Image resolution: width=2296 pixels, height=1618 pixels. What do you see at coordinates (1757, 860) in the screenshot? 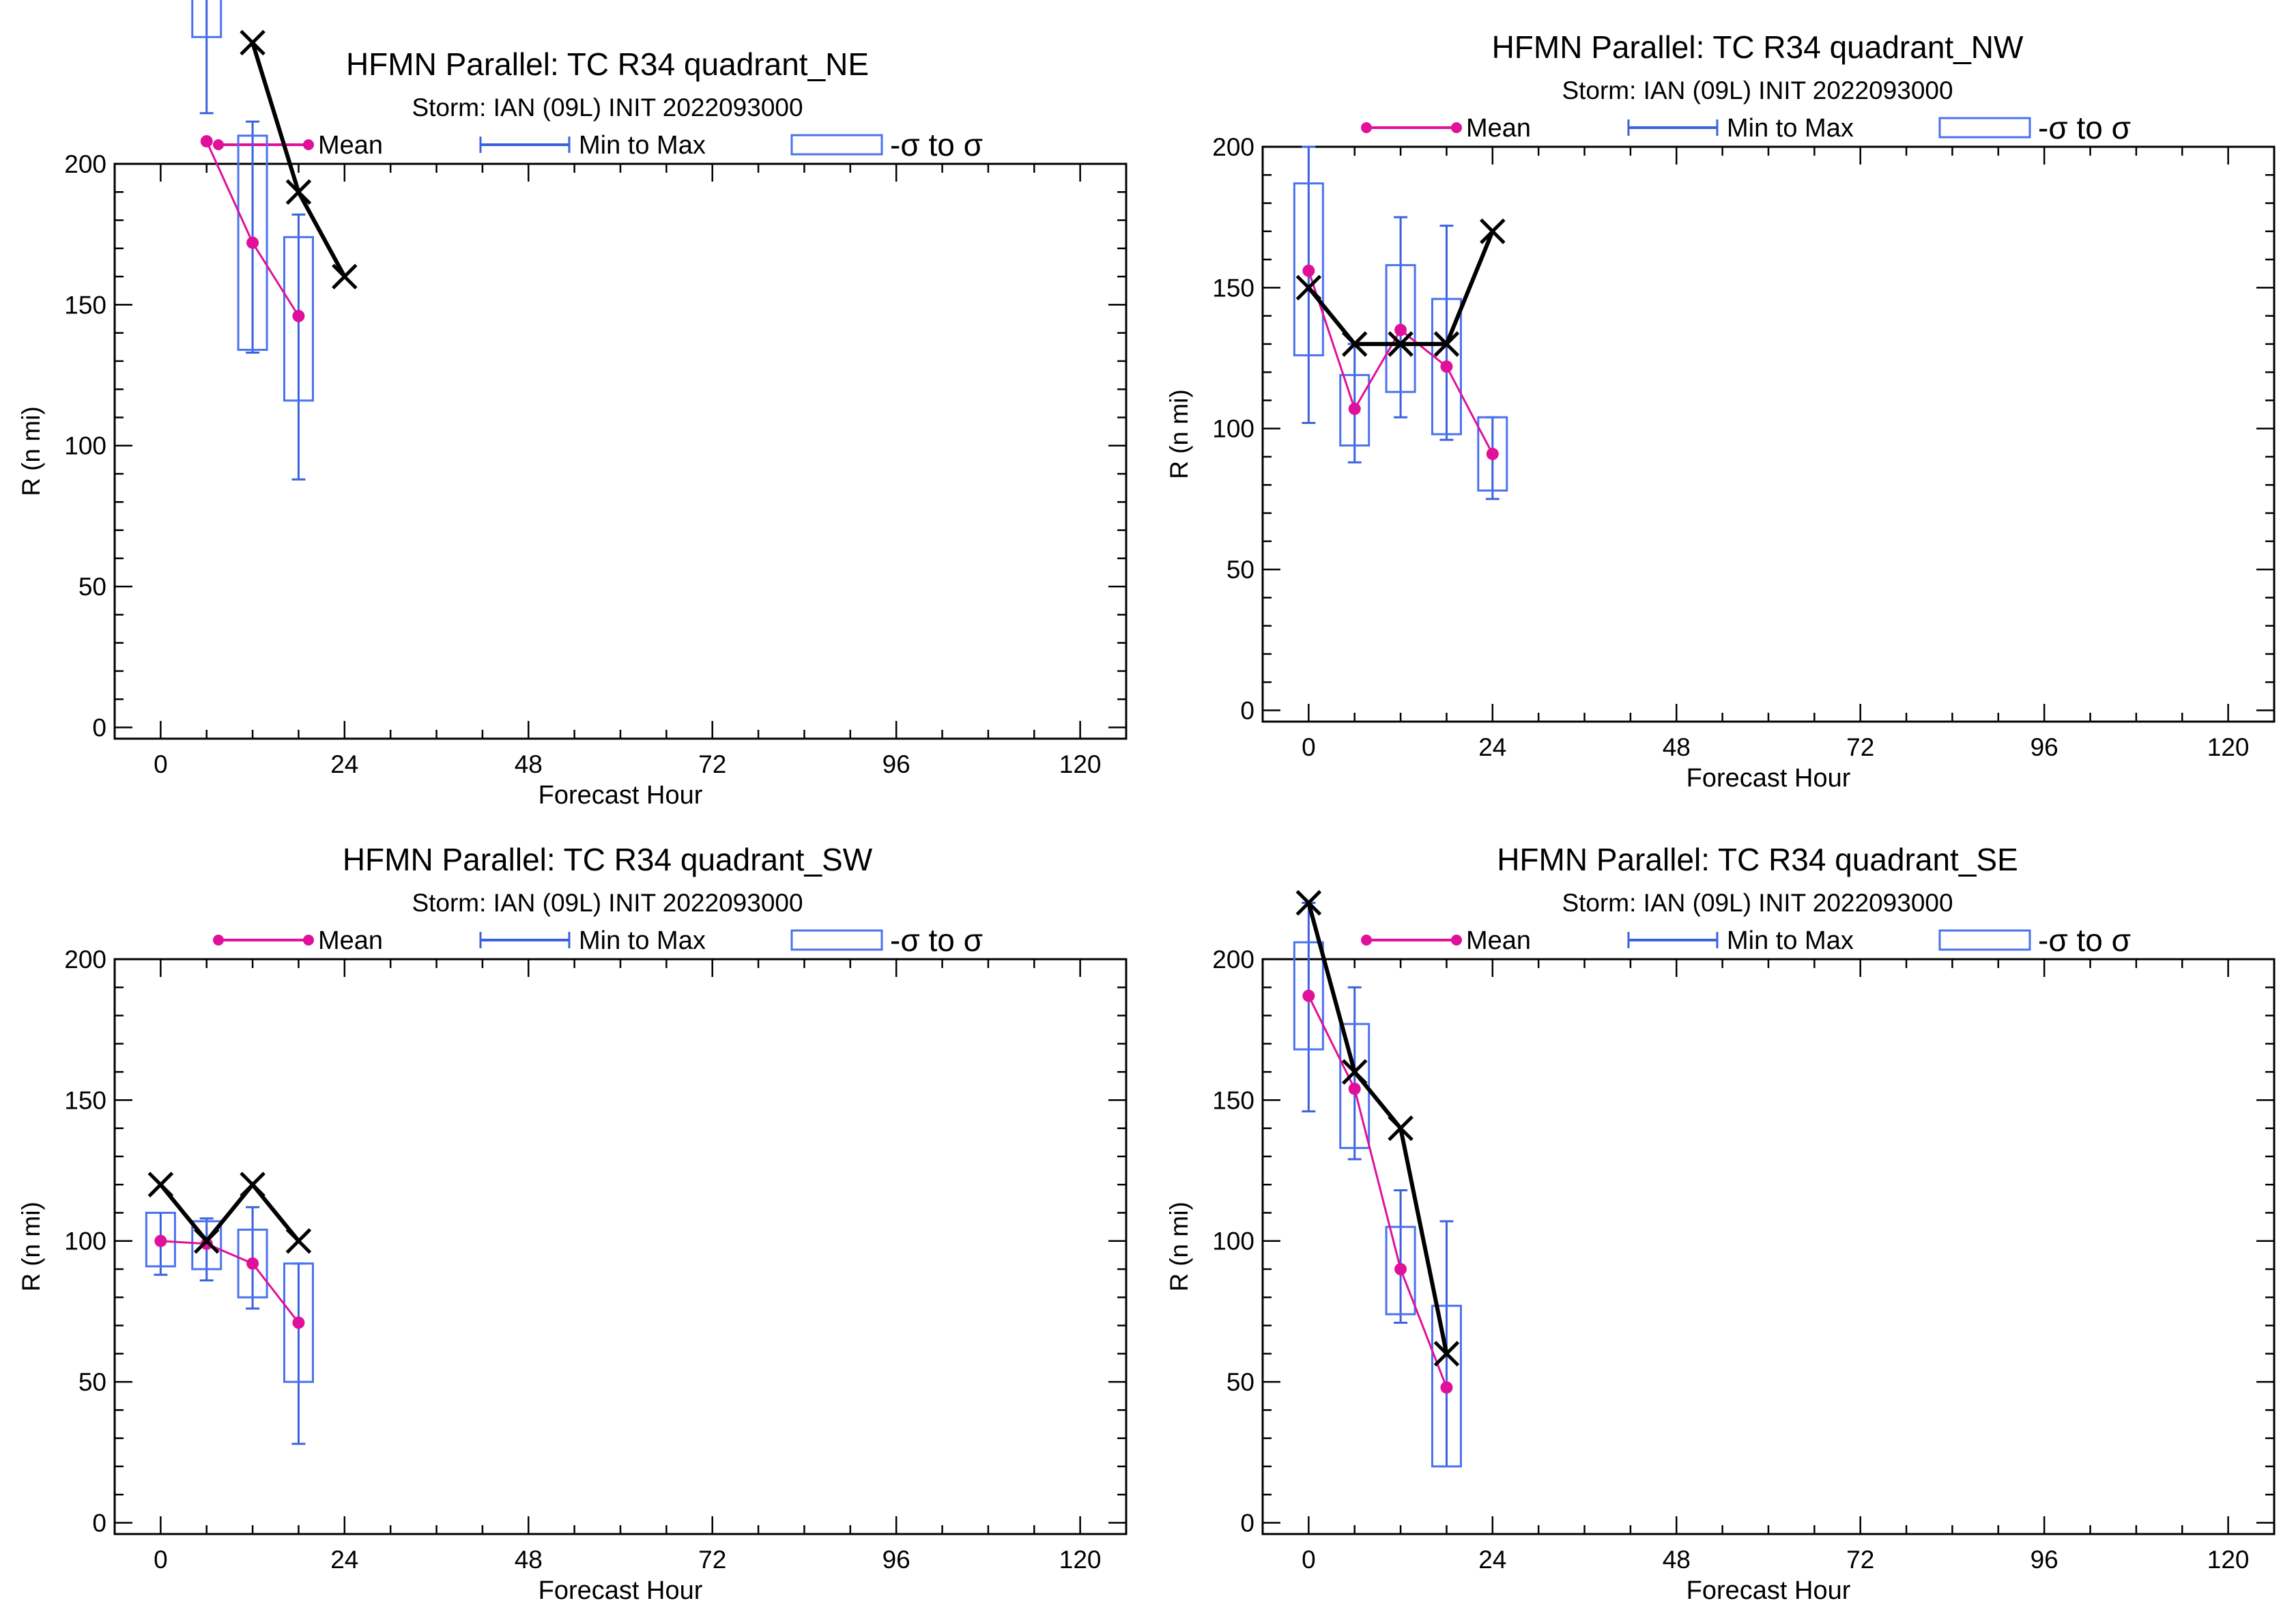
I see `chart-title: HFMN Parallel: TC R34 quadrant_SE` at bounding box center [1757, 860].